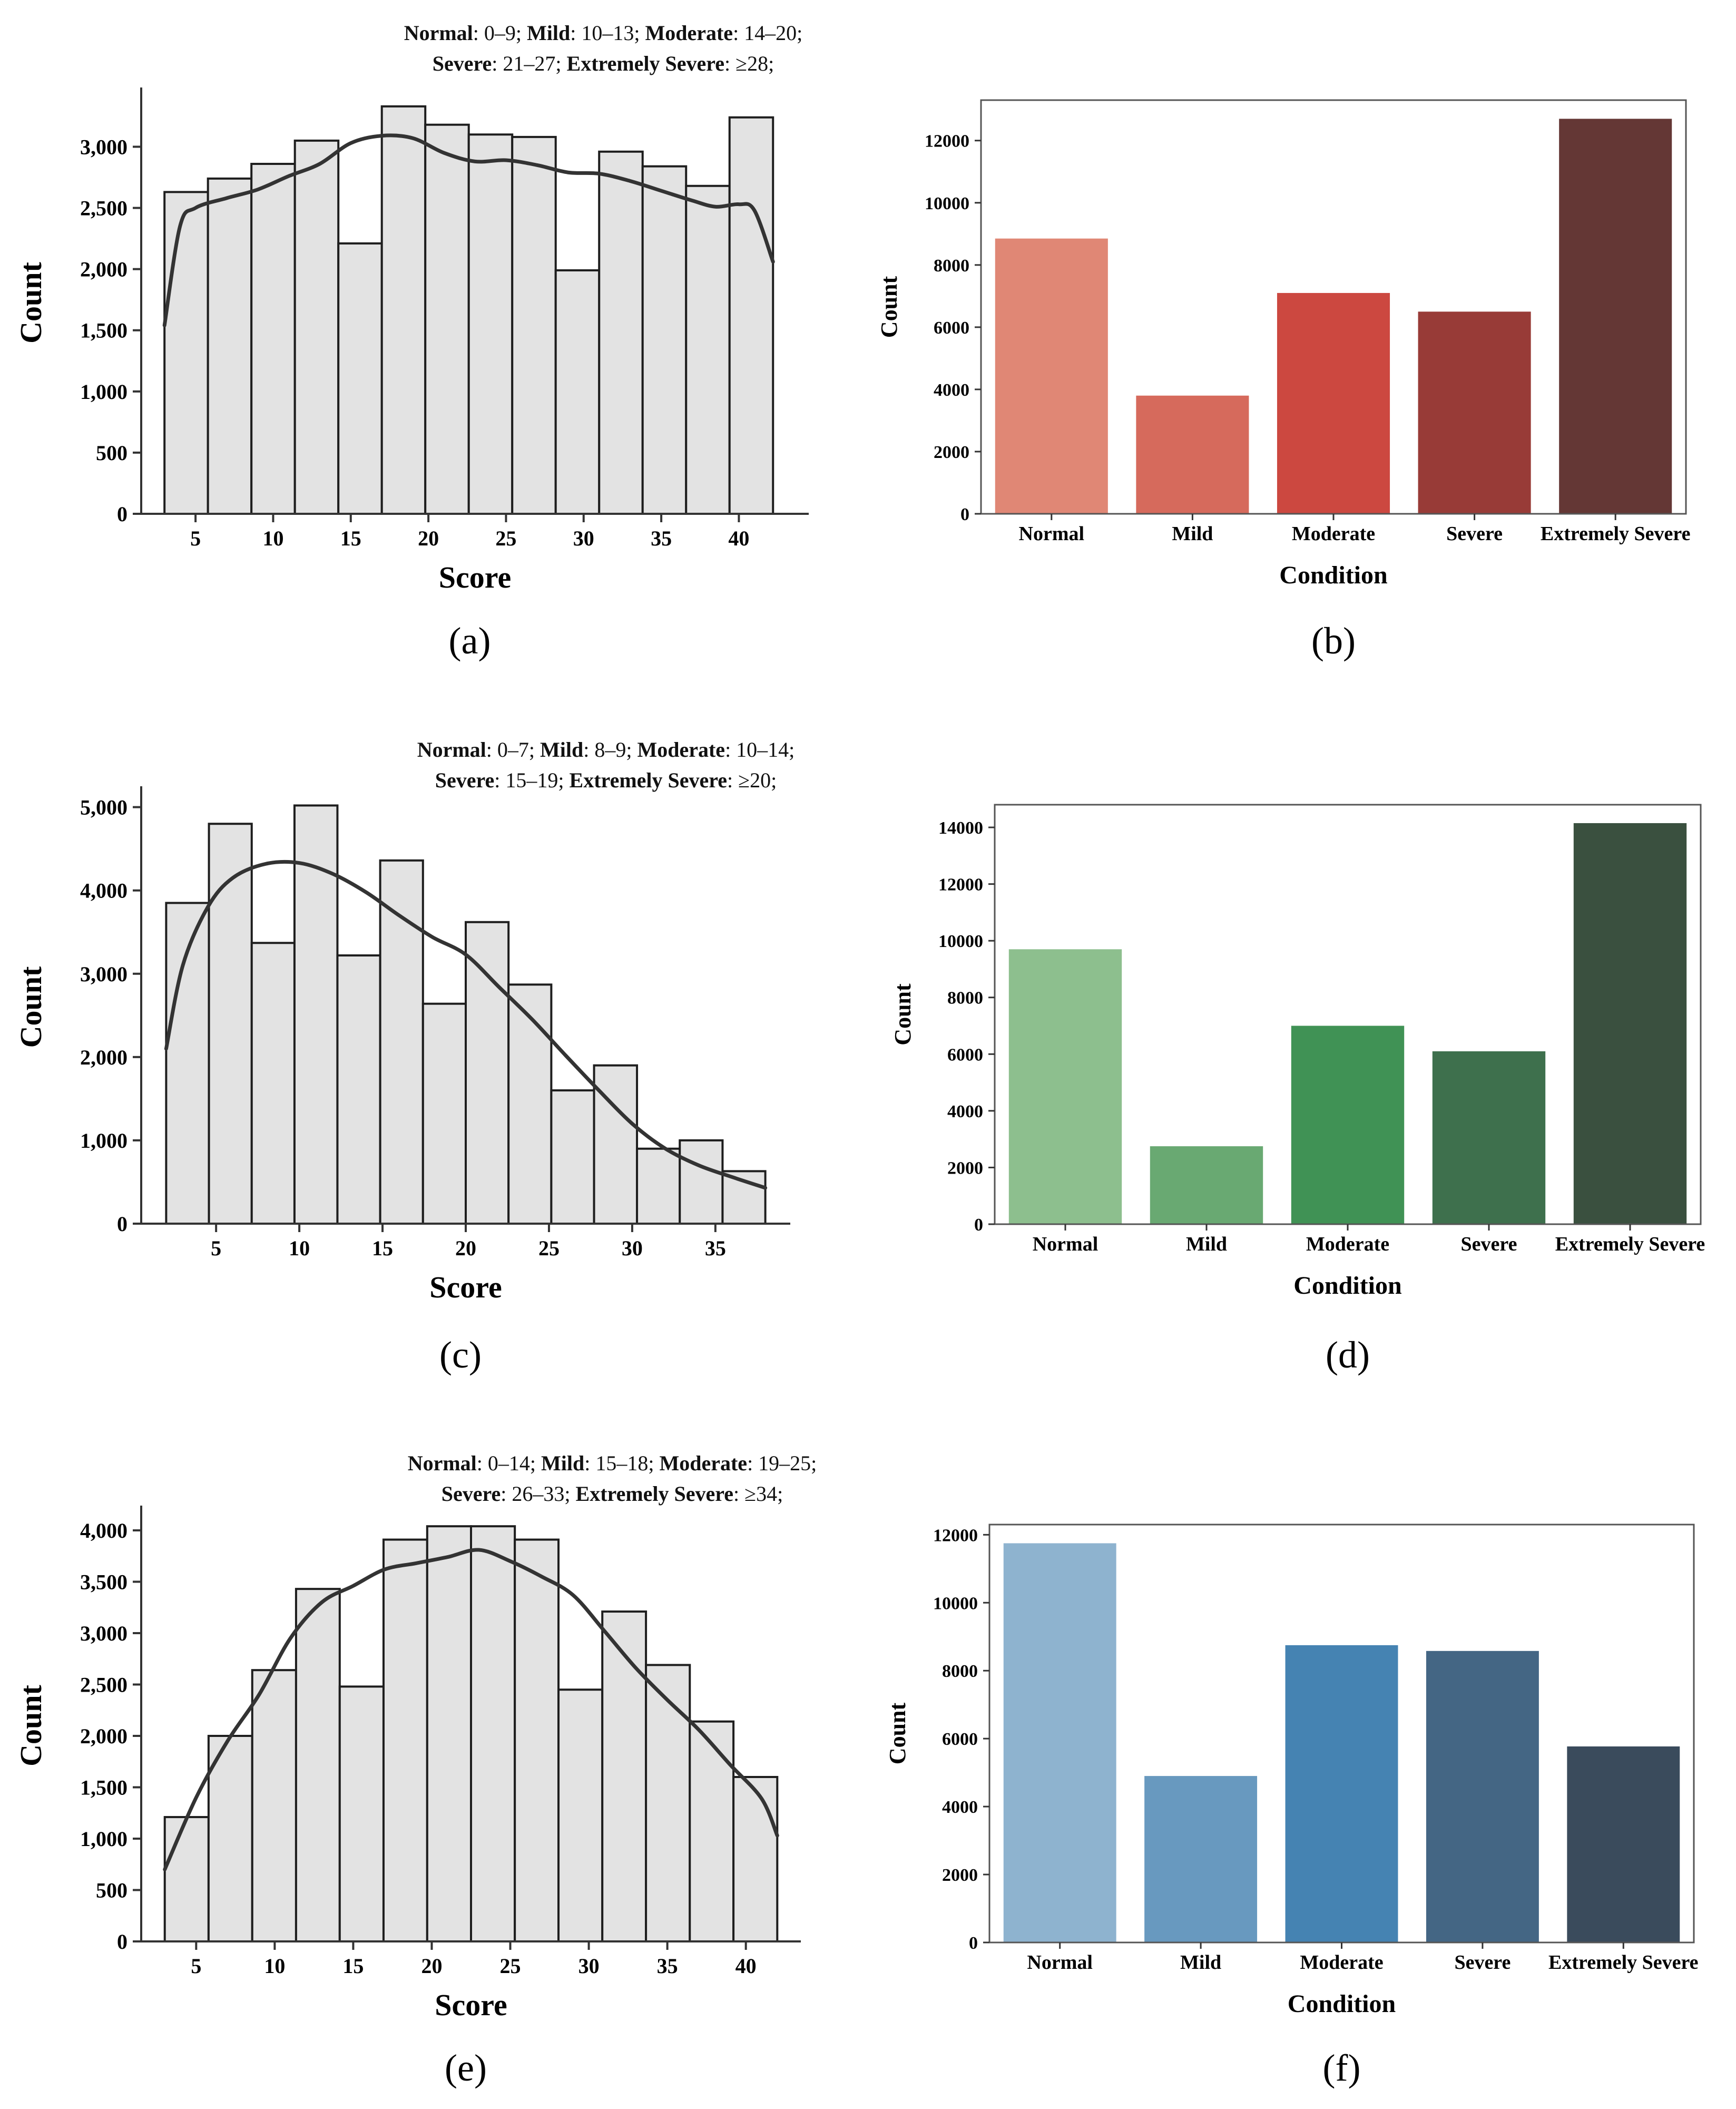  I want to click on title-condition-label: Extremely Severe, so click(646, 63).